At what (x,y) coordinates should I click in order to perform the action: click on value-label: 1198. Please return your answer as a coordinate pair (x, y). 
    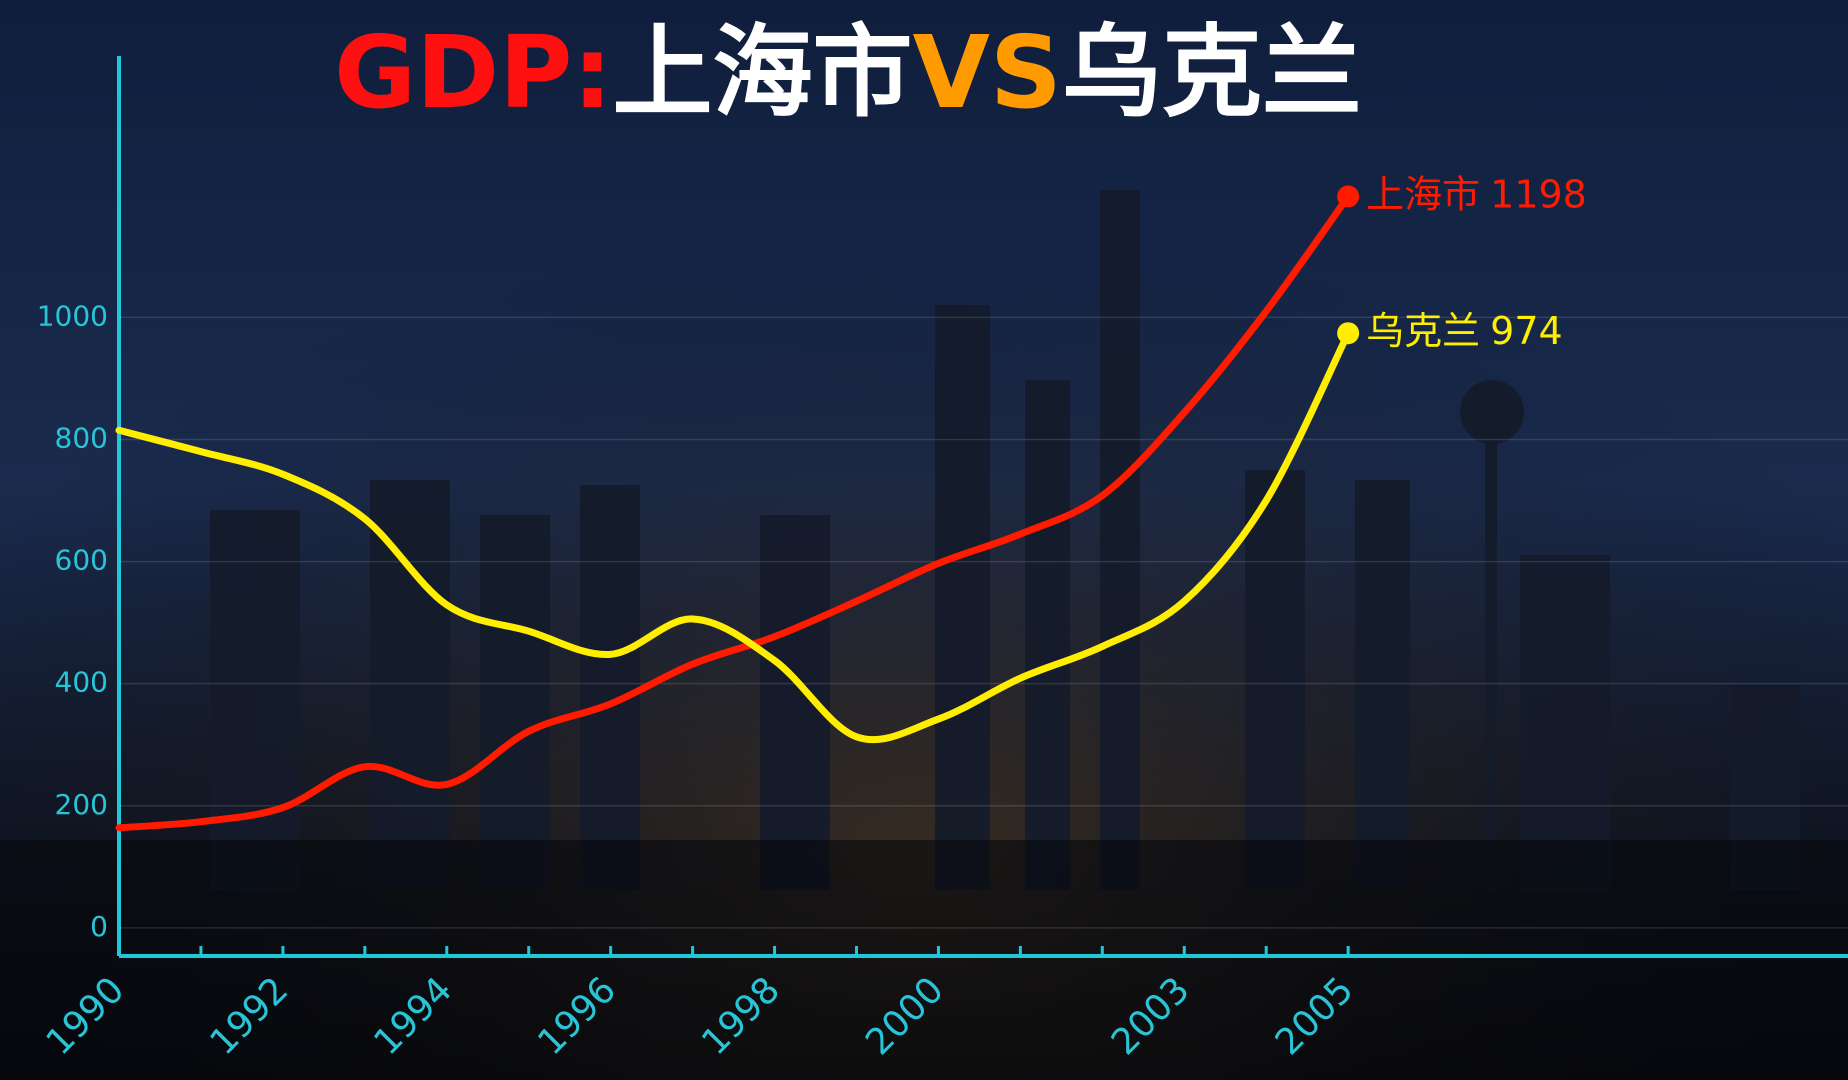
    Looking at the image, I should click on (1538, 194).